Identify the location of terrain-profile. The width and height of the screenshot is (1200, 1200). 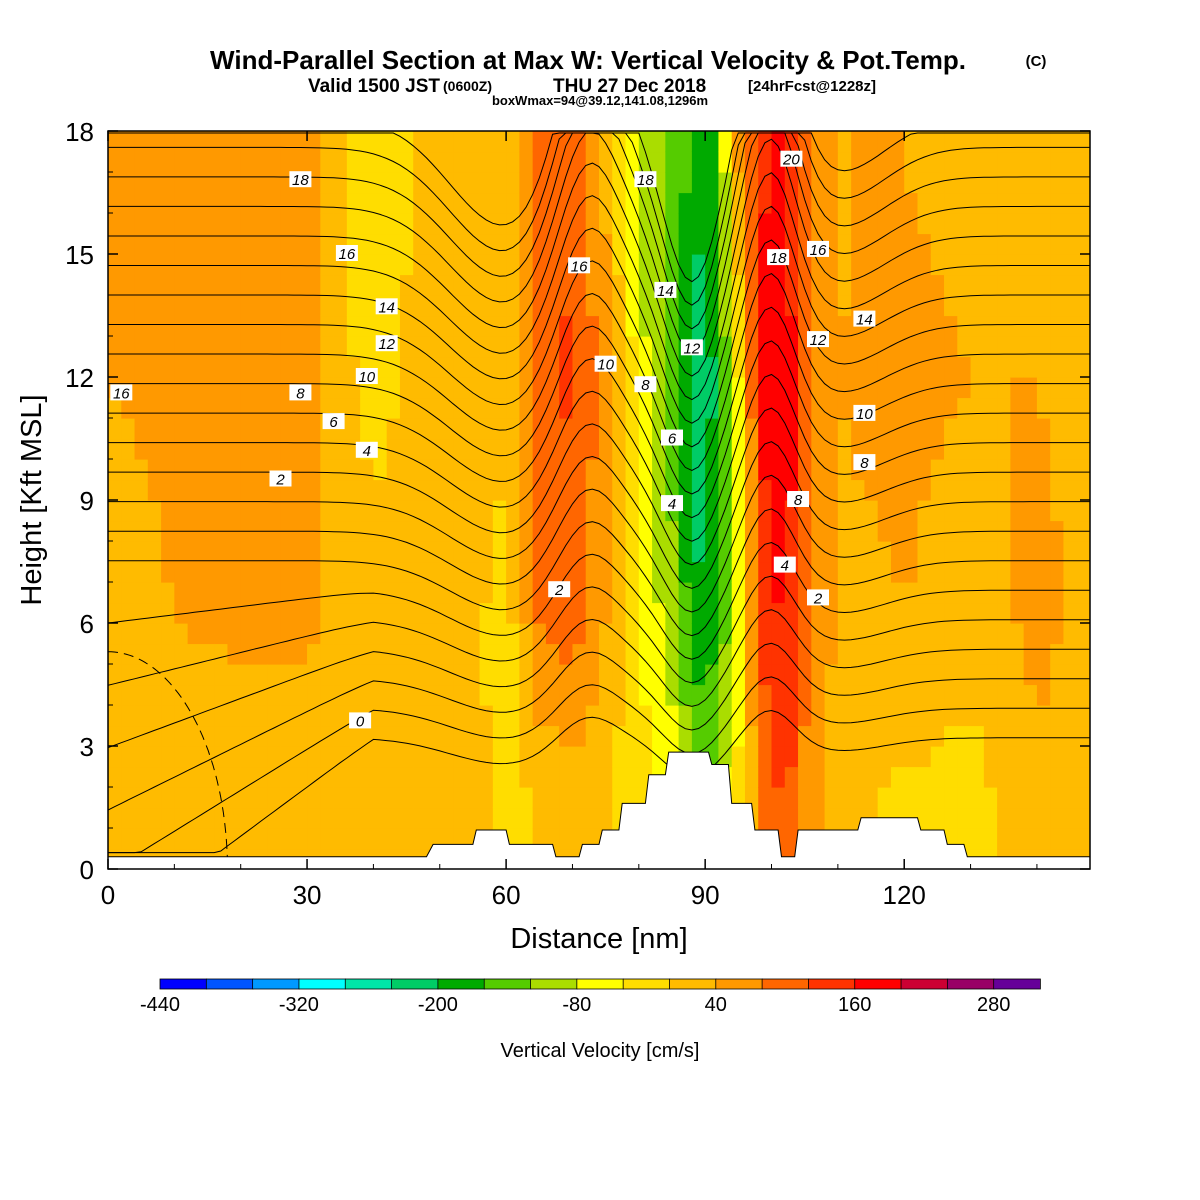
(599, 810).